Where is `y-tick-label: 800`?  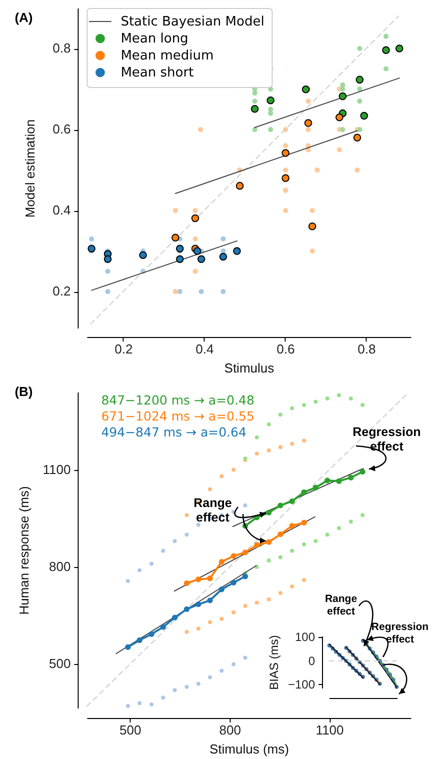
y-tick-label: 800 is located at coordinates (59, 566).